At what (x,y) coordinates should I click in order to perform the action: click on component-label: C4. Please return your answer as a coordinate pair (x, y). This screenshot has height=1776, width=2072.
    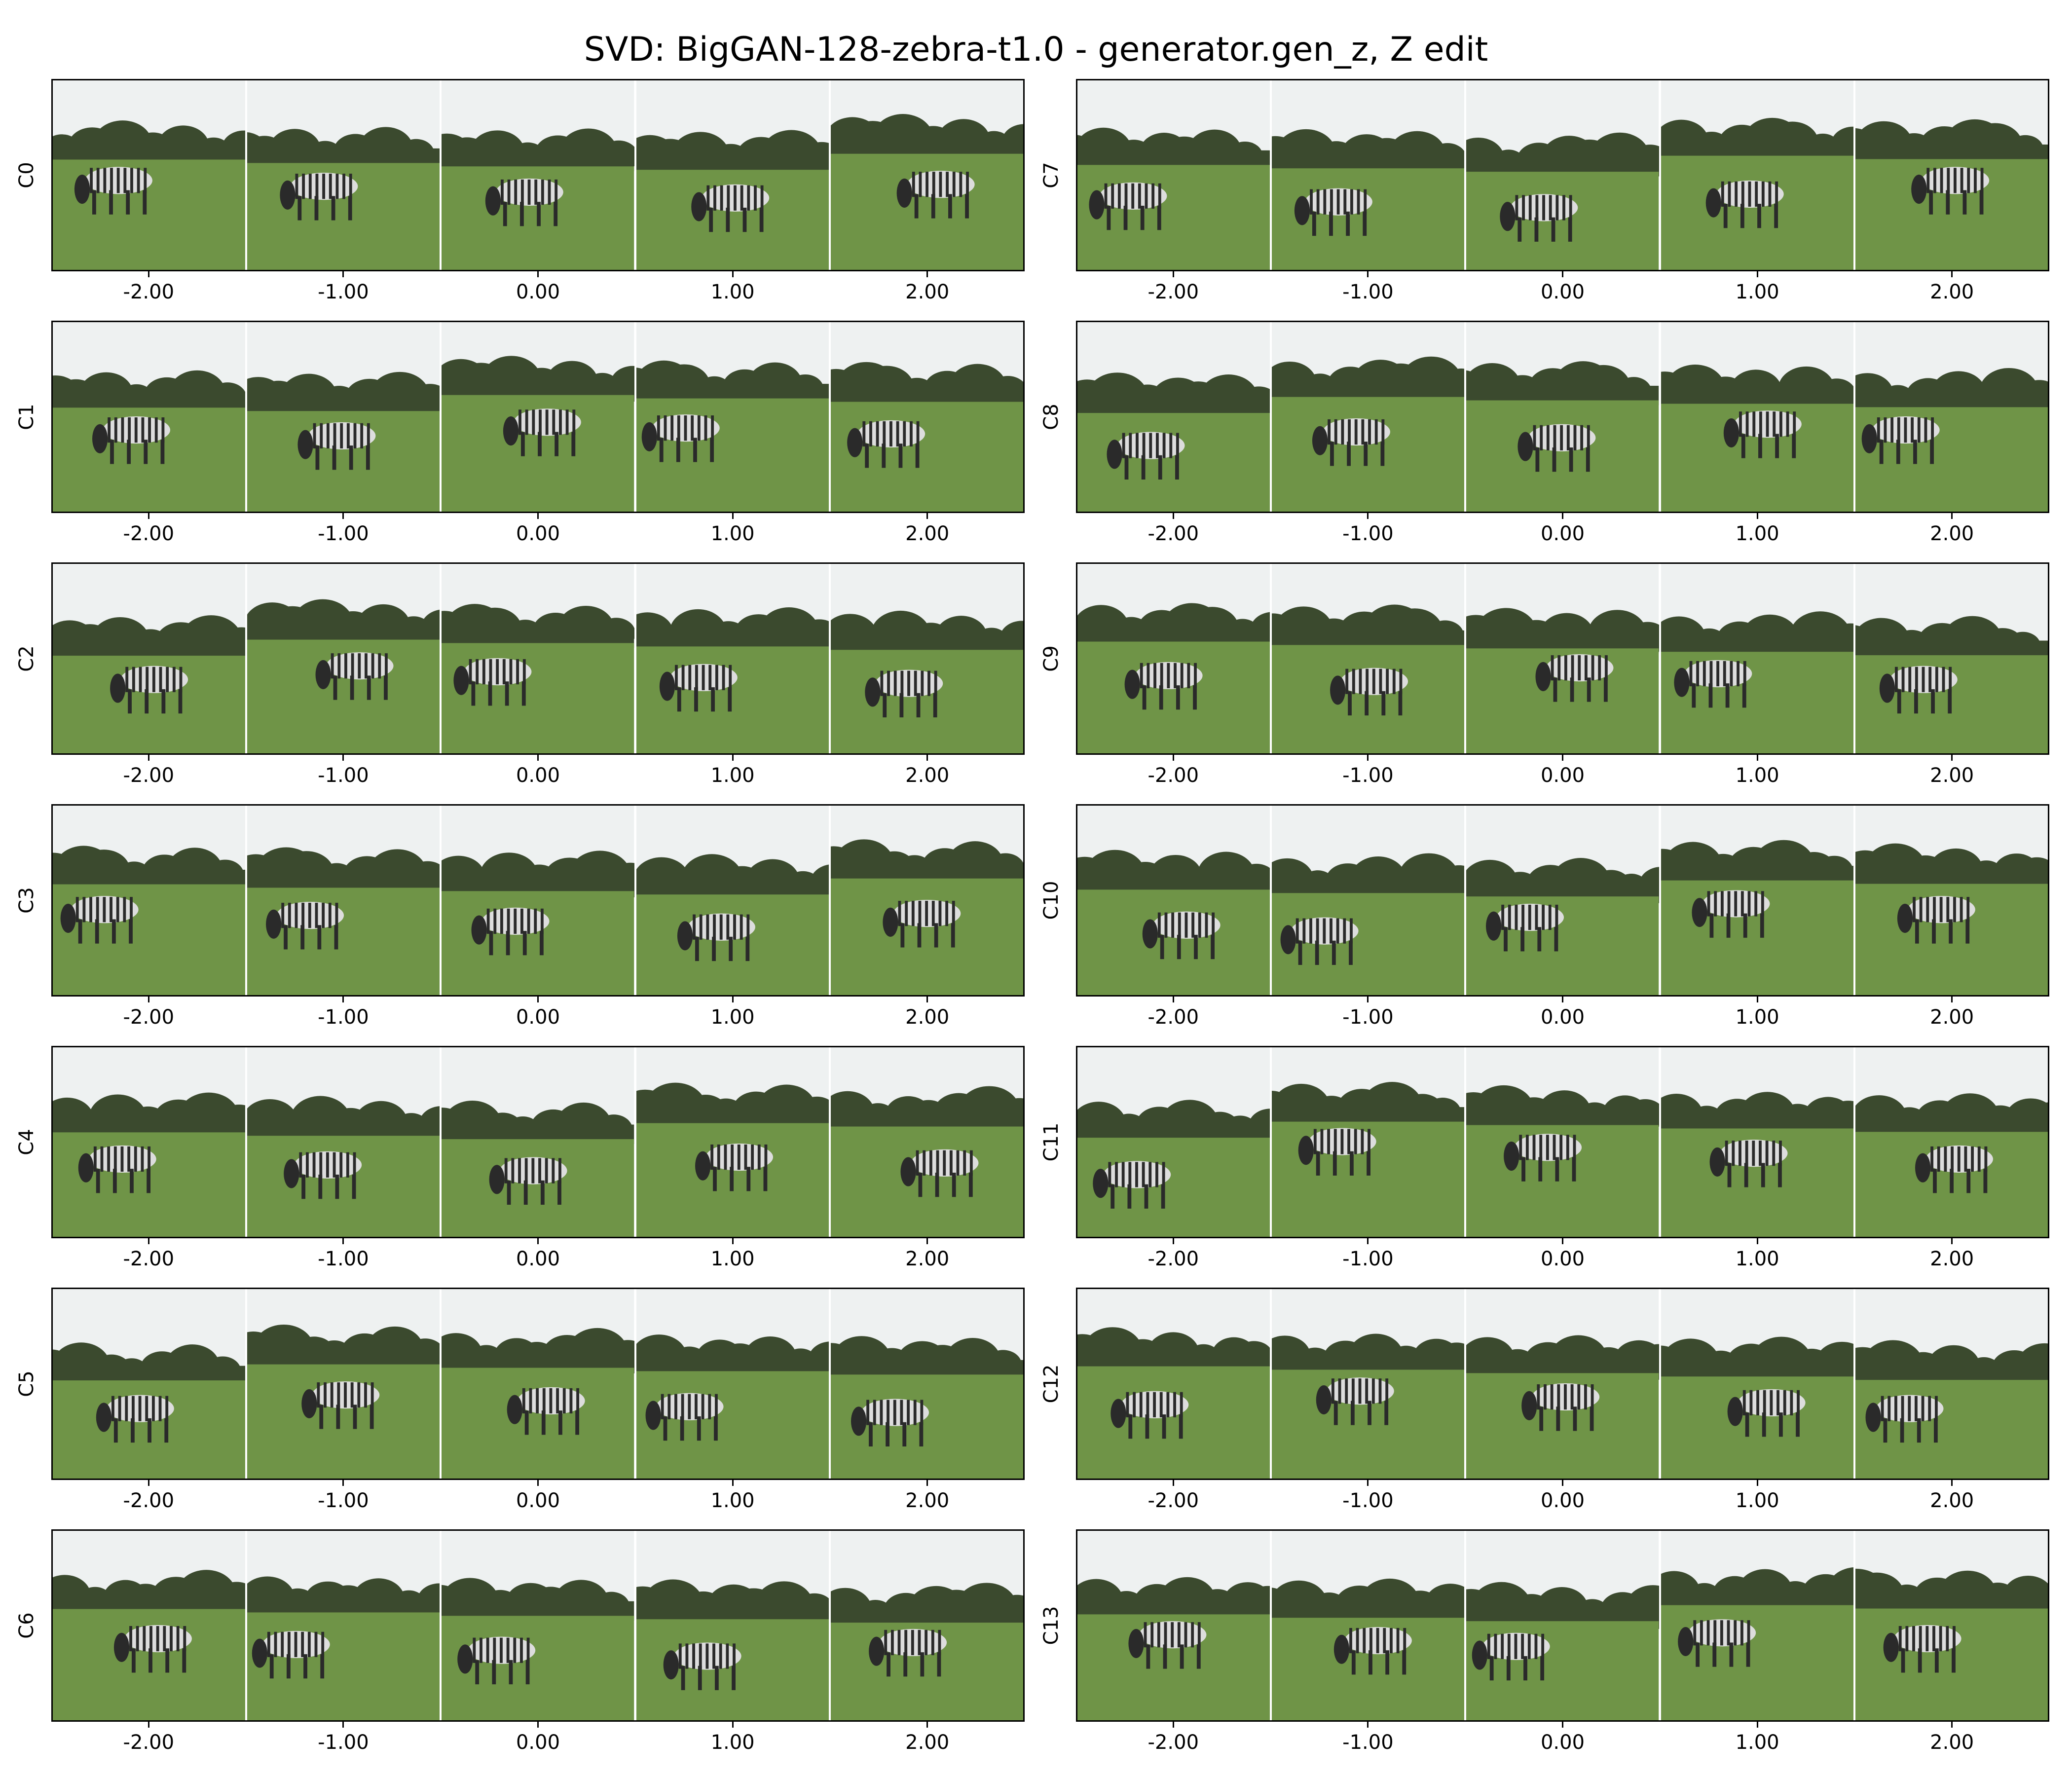
    Looking at the image, I should click on (26, 1142).